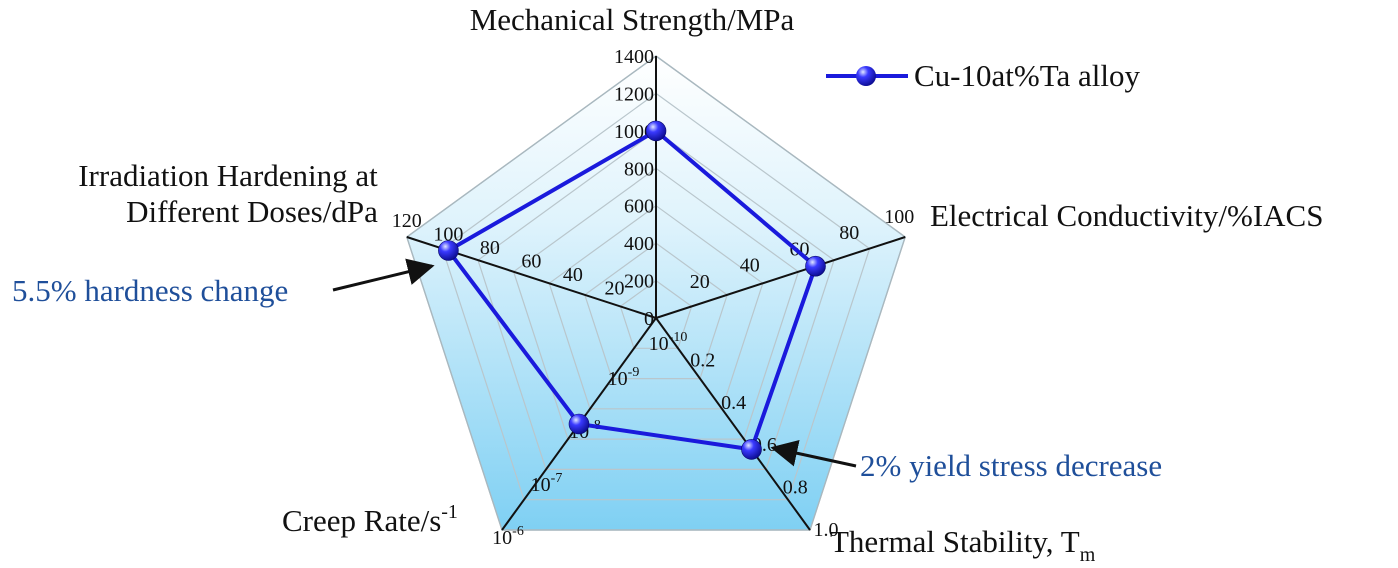 This screenshot has width=1398, height=568. I want to click on axis-title-creep: Creep Rate/s-1, so click(370, 519).